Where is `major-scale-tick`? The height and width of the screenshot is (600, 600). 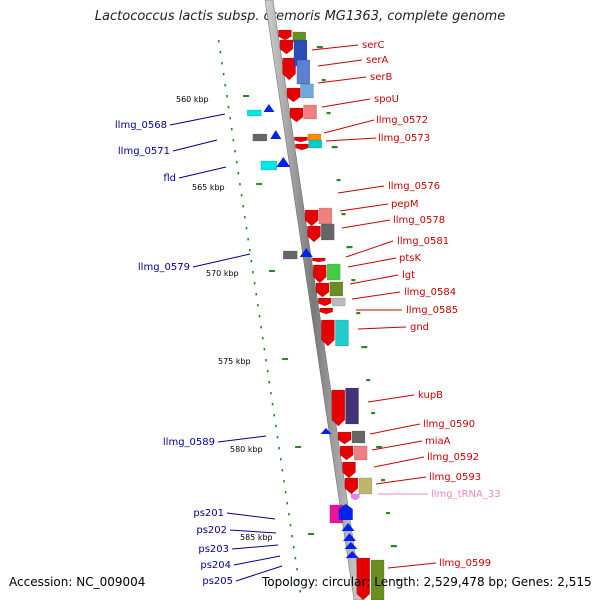
major-scale-tick is located at coordinates (298, 447).